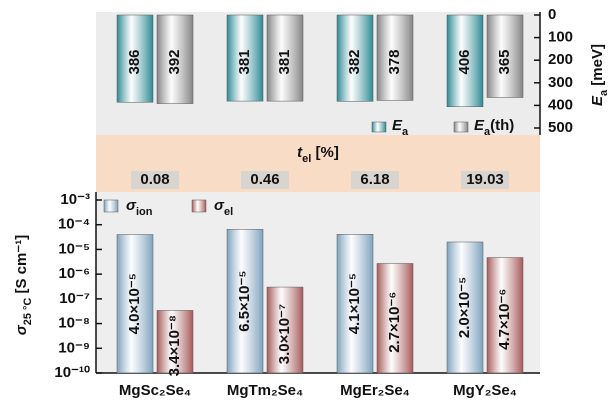 The width and height of the screenshot is (613, 403). What do you see at coordinates (74, 298) in the screenshot?
I see `y-tick-label: 10⁻⁷` at bounding box center [74, 298].